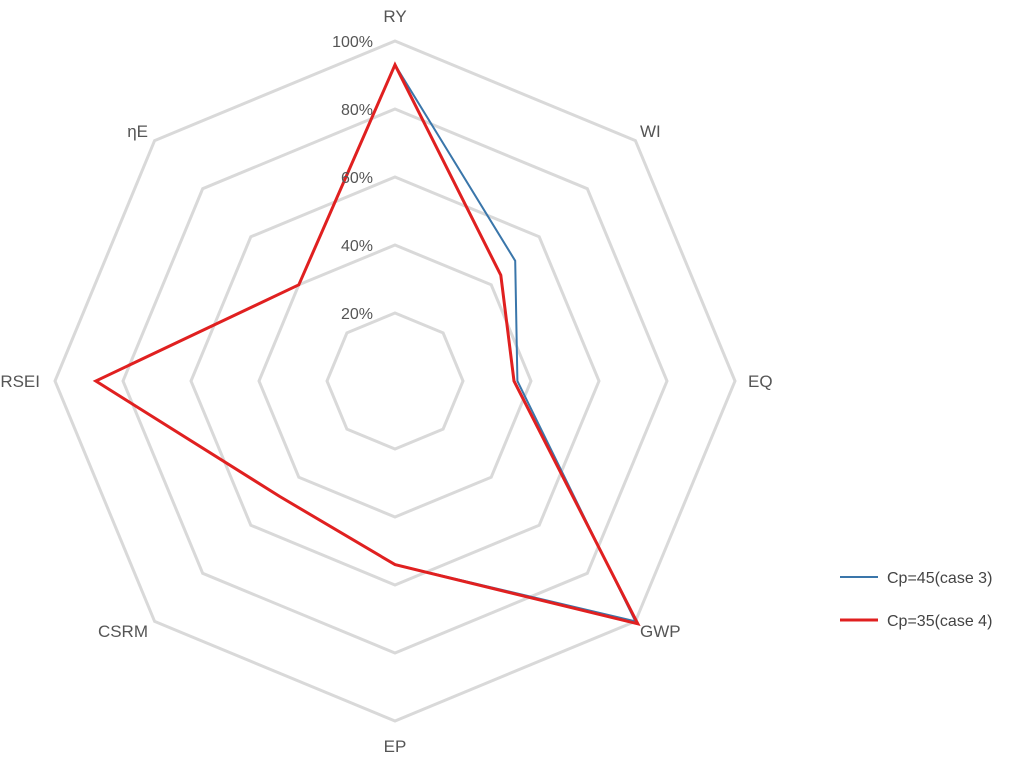  I want to click on axis-label-3: GWP, so click(660, 631).